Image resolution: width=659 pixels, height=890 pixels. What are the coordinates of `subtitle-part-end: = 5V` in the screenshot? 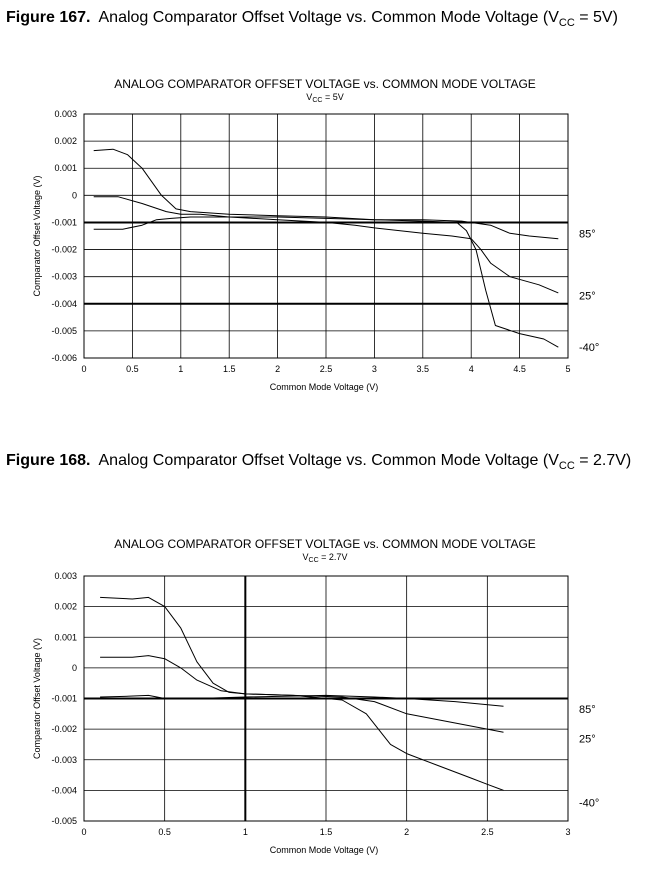 It's located at (332, 97).